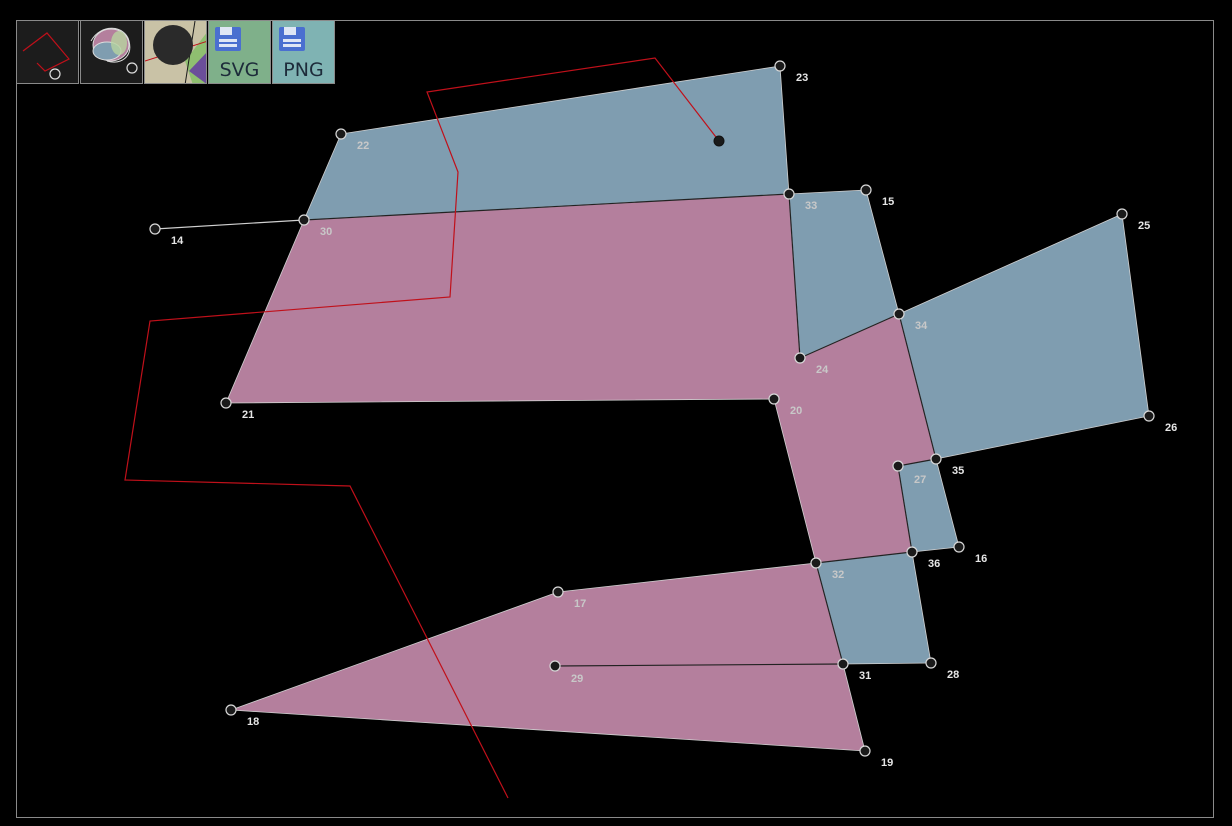 The height and width of the screenshot is (826, 1232). Describe the element at coordinates (910, 320) in the screenshot. I see `vertex-34: 34` at that location.